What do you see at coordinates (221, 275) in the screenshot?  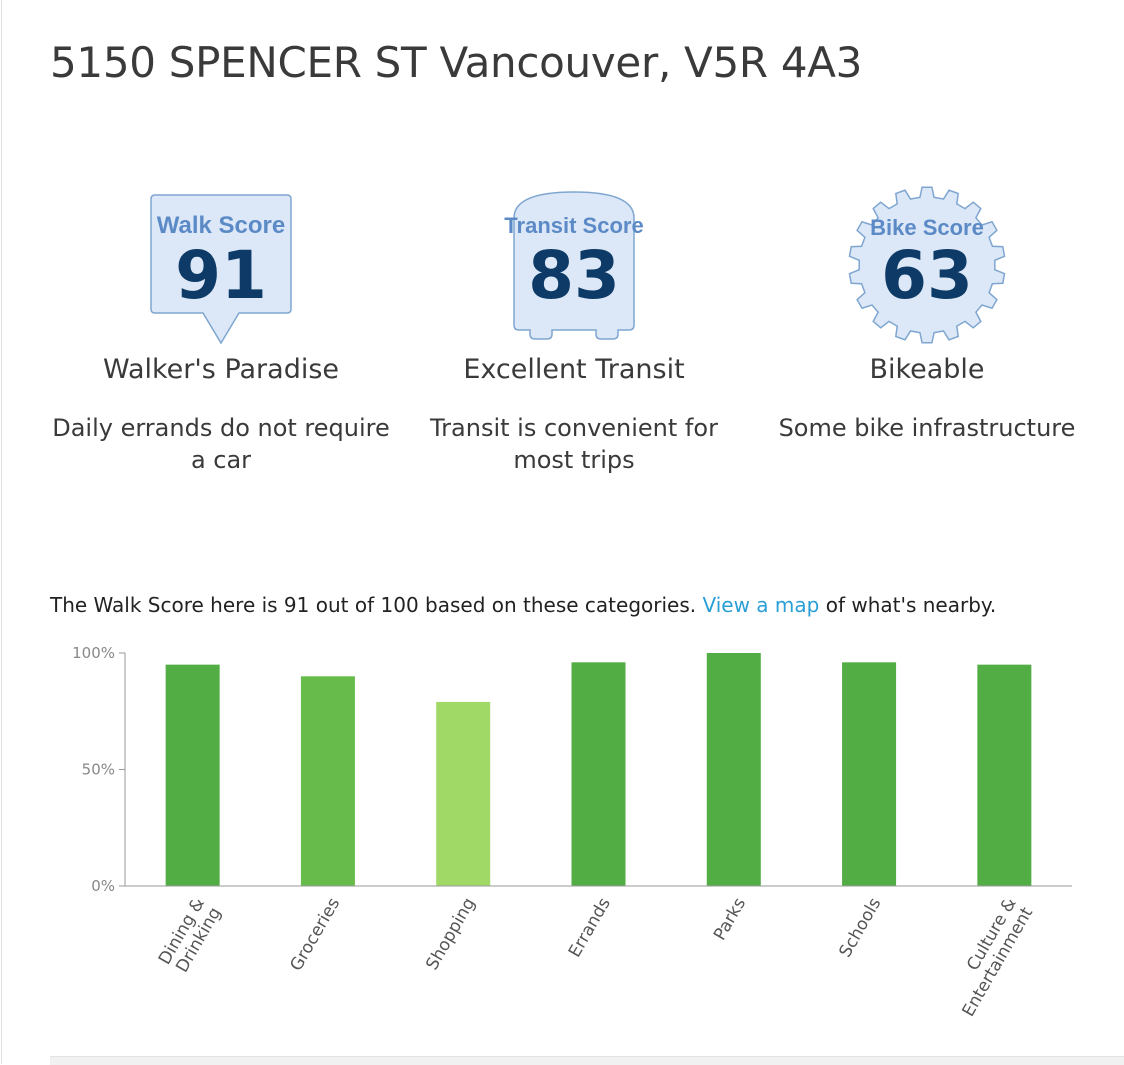 I see `walk-score-value: 91` at bounding box center [221, 275].